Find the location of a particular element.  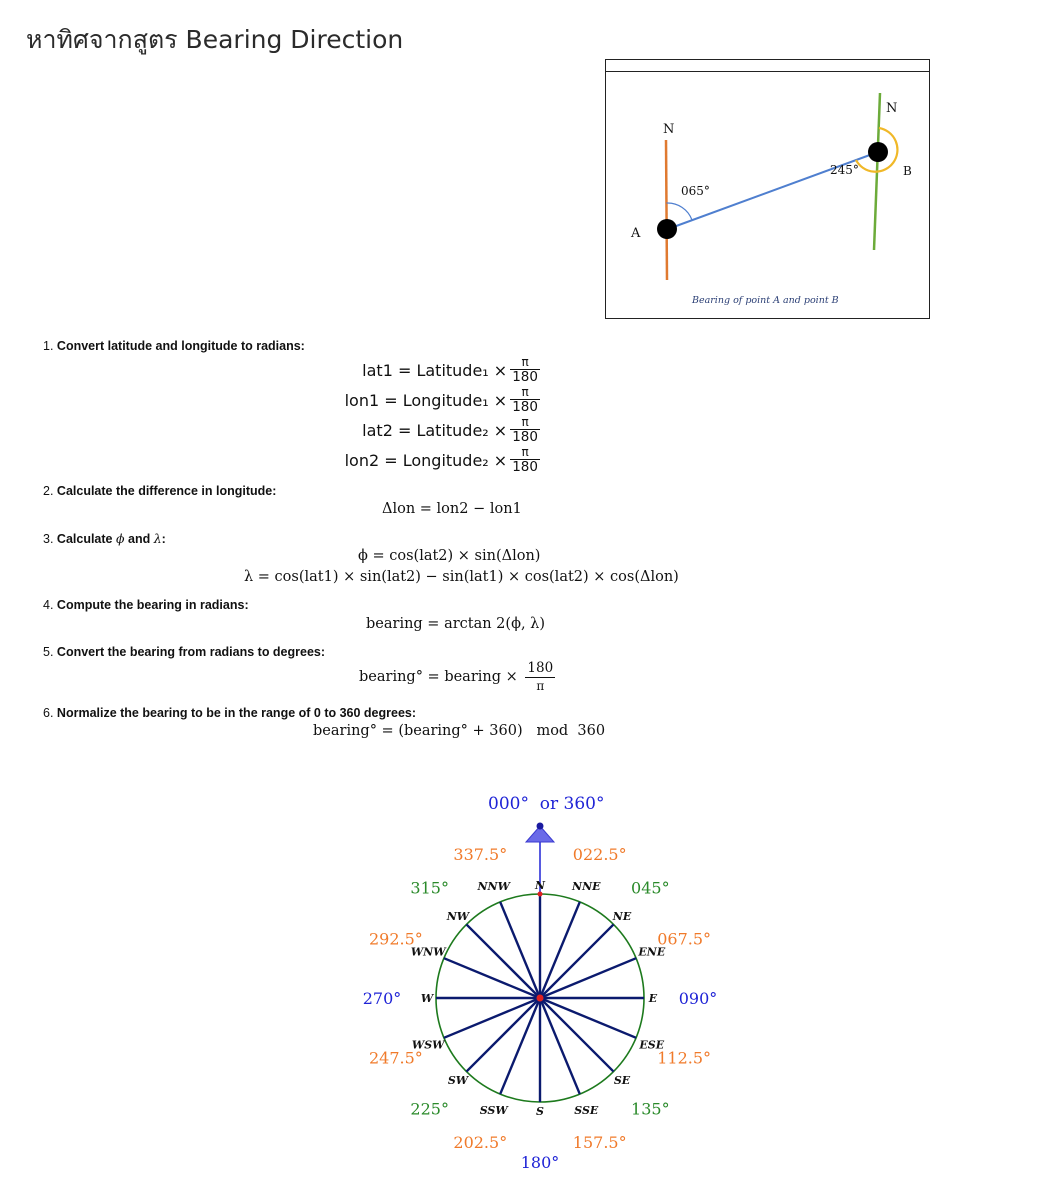

step-number: 6. is located at coordinates (48, 713).